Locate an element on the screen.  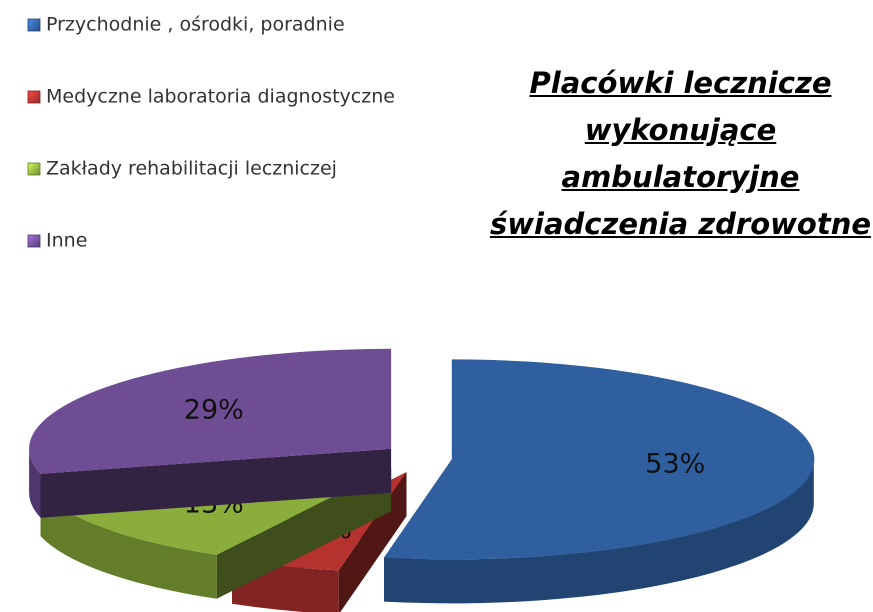
legend-label: Zakłady rehabilitacji leczniczej is located at coordinates (191, 169).